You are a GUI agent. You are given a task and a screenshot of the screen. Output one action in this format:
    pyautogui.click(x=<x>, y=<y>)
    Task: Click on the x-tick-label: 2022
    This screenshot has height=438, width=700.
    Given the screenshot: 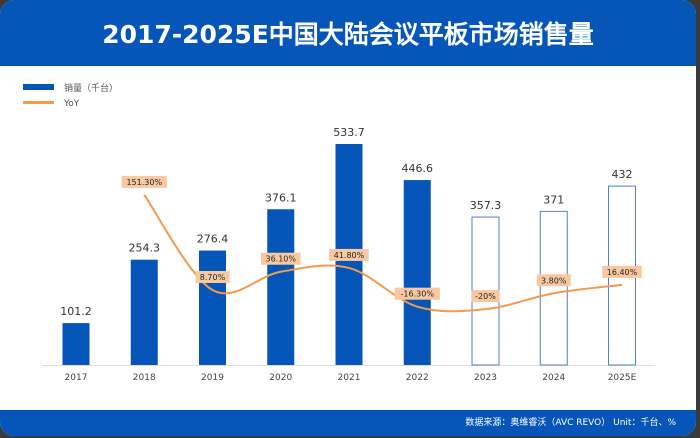 What is the action you would take?
    pyautogui.click(x=417, y=378)
    